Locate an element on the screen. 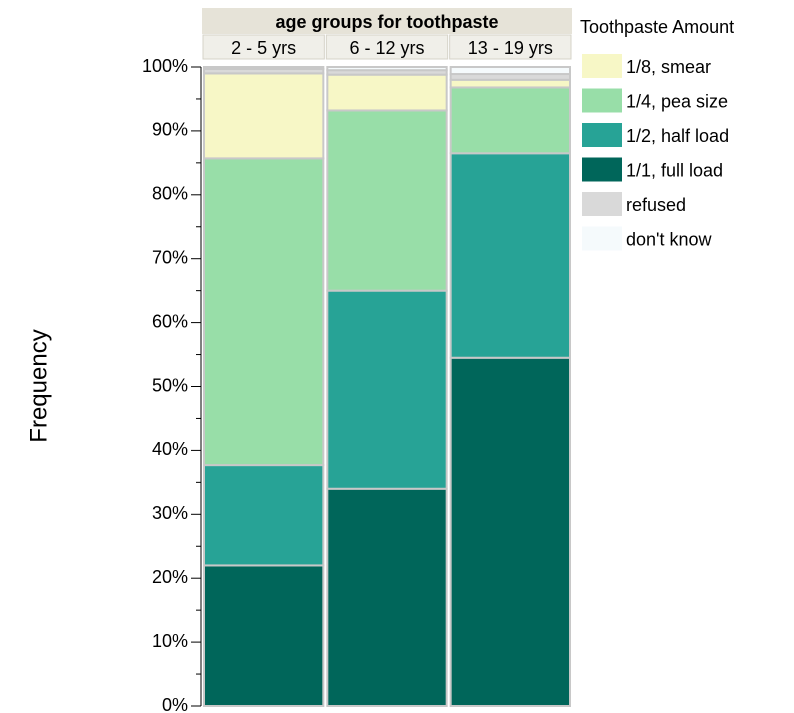  facet-title: age groups for toothpaste is located at coordinates (386, 22).